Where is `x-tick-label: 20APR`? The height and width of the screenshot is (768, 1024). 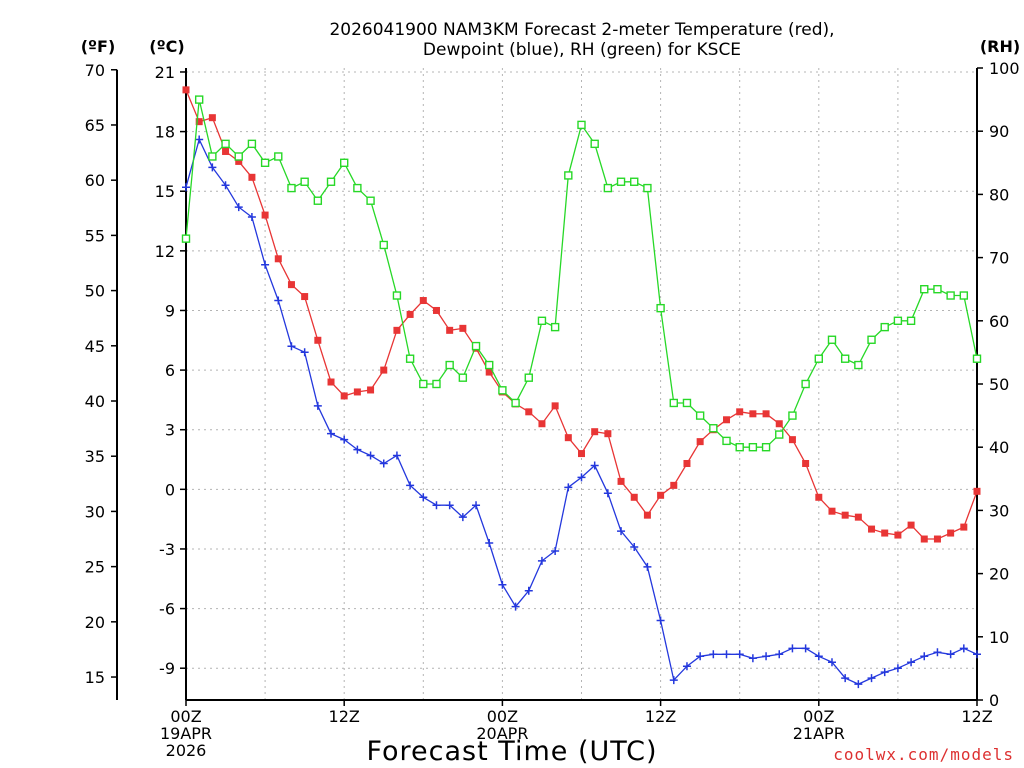
x-tick-label: 20APR is located at coordinates (502, 733).